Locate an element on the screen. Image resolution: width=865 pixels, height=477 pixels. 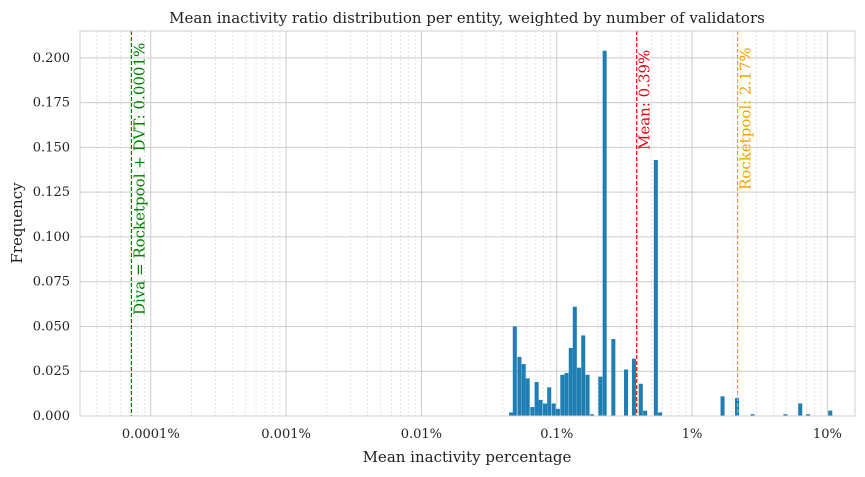
y-tick-label: 0.100 is located at coordinates (51, 237).